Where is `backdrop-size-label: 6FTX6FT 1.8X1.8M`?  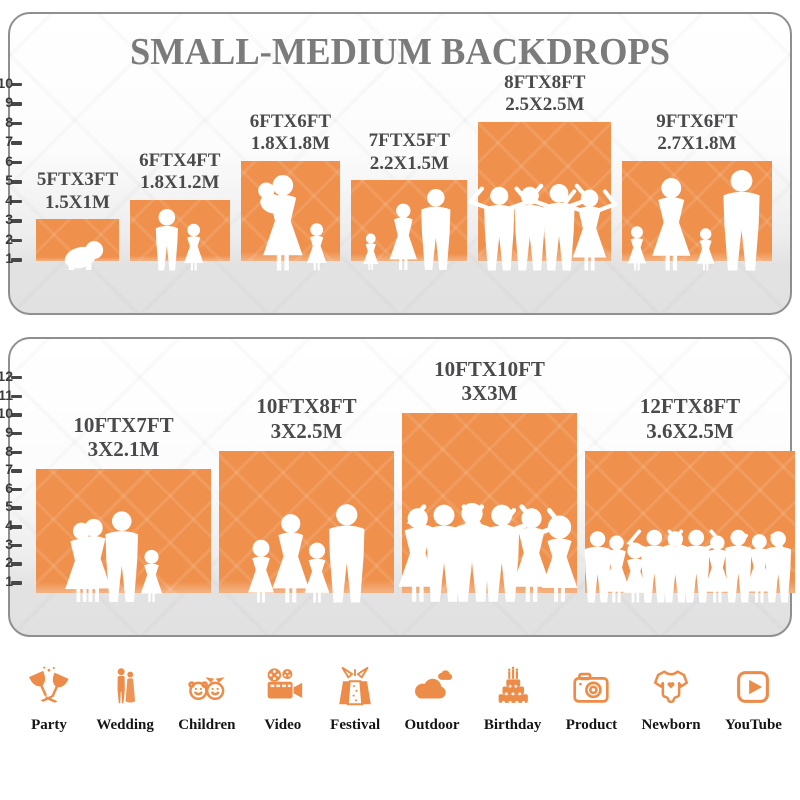 backdrop-size-label: 6FTX6FT 1.8X1.8M is located at coordinates (290, 133).